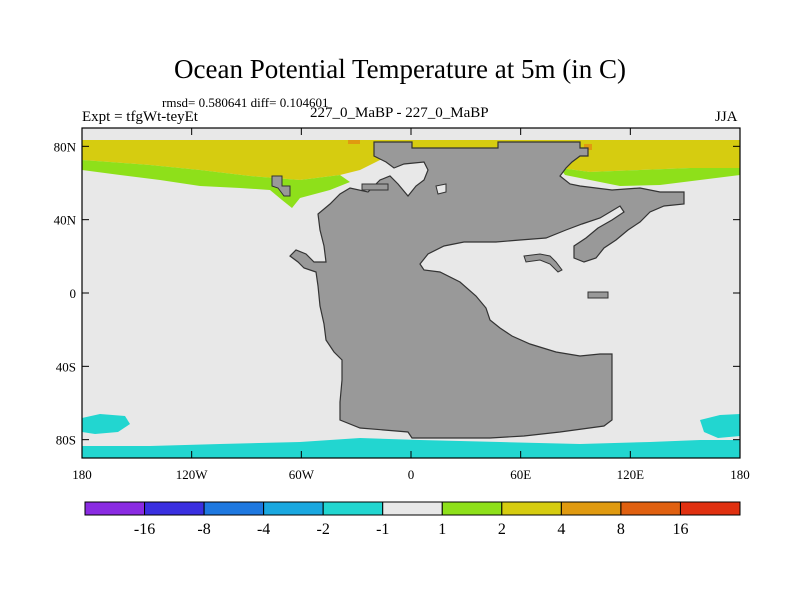  What do you see at coordinates (192, 474) in the screenshot?
I see `x-tick-label: 120W` at bounding box center [192, 474].